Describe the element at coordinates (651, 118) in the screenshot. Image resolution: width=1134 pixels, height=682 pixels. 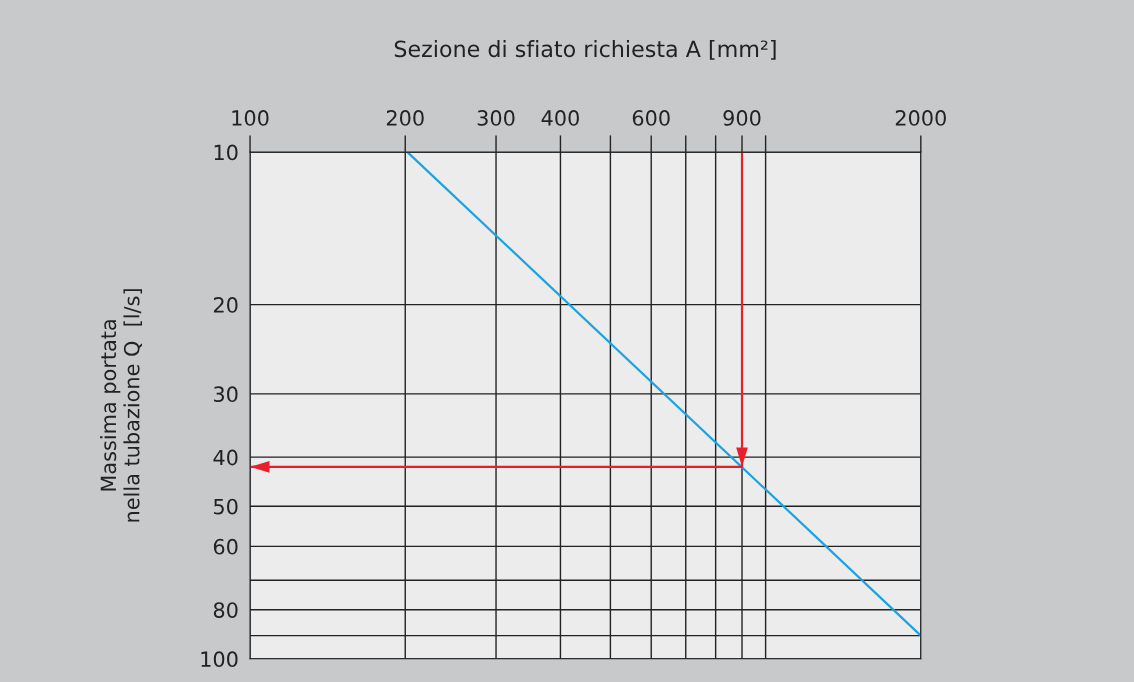
I see `x-tick-label: 600` at that location.